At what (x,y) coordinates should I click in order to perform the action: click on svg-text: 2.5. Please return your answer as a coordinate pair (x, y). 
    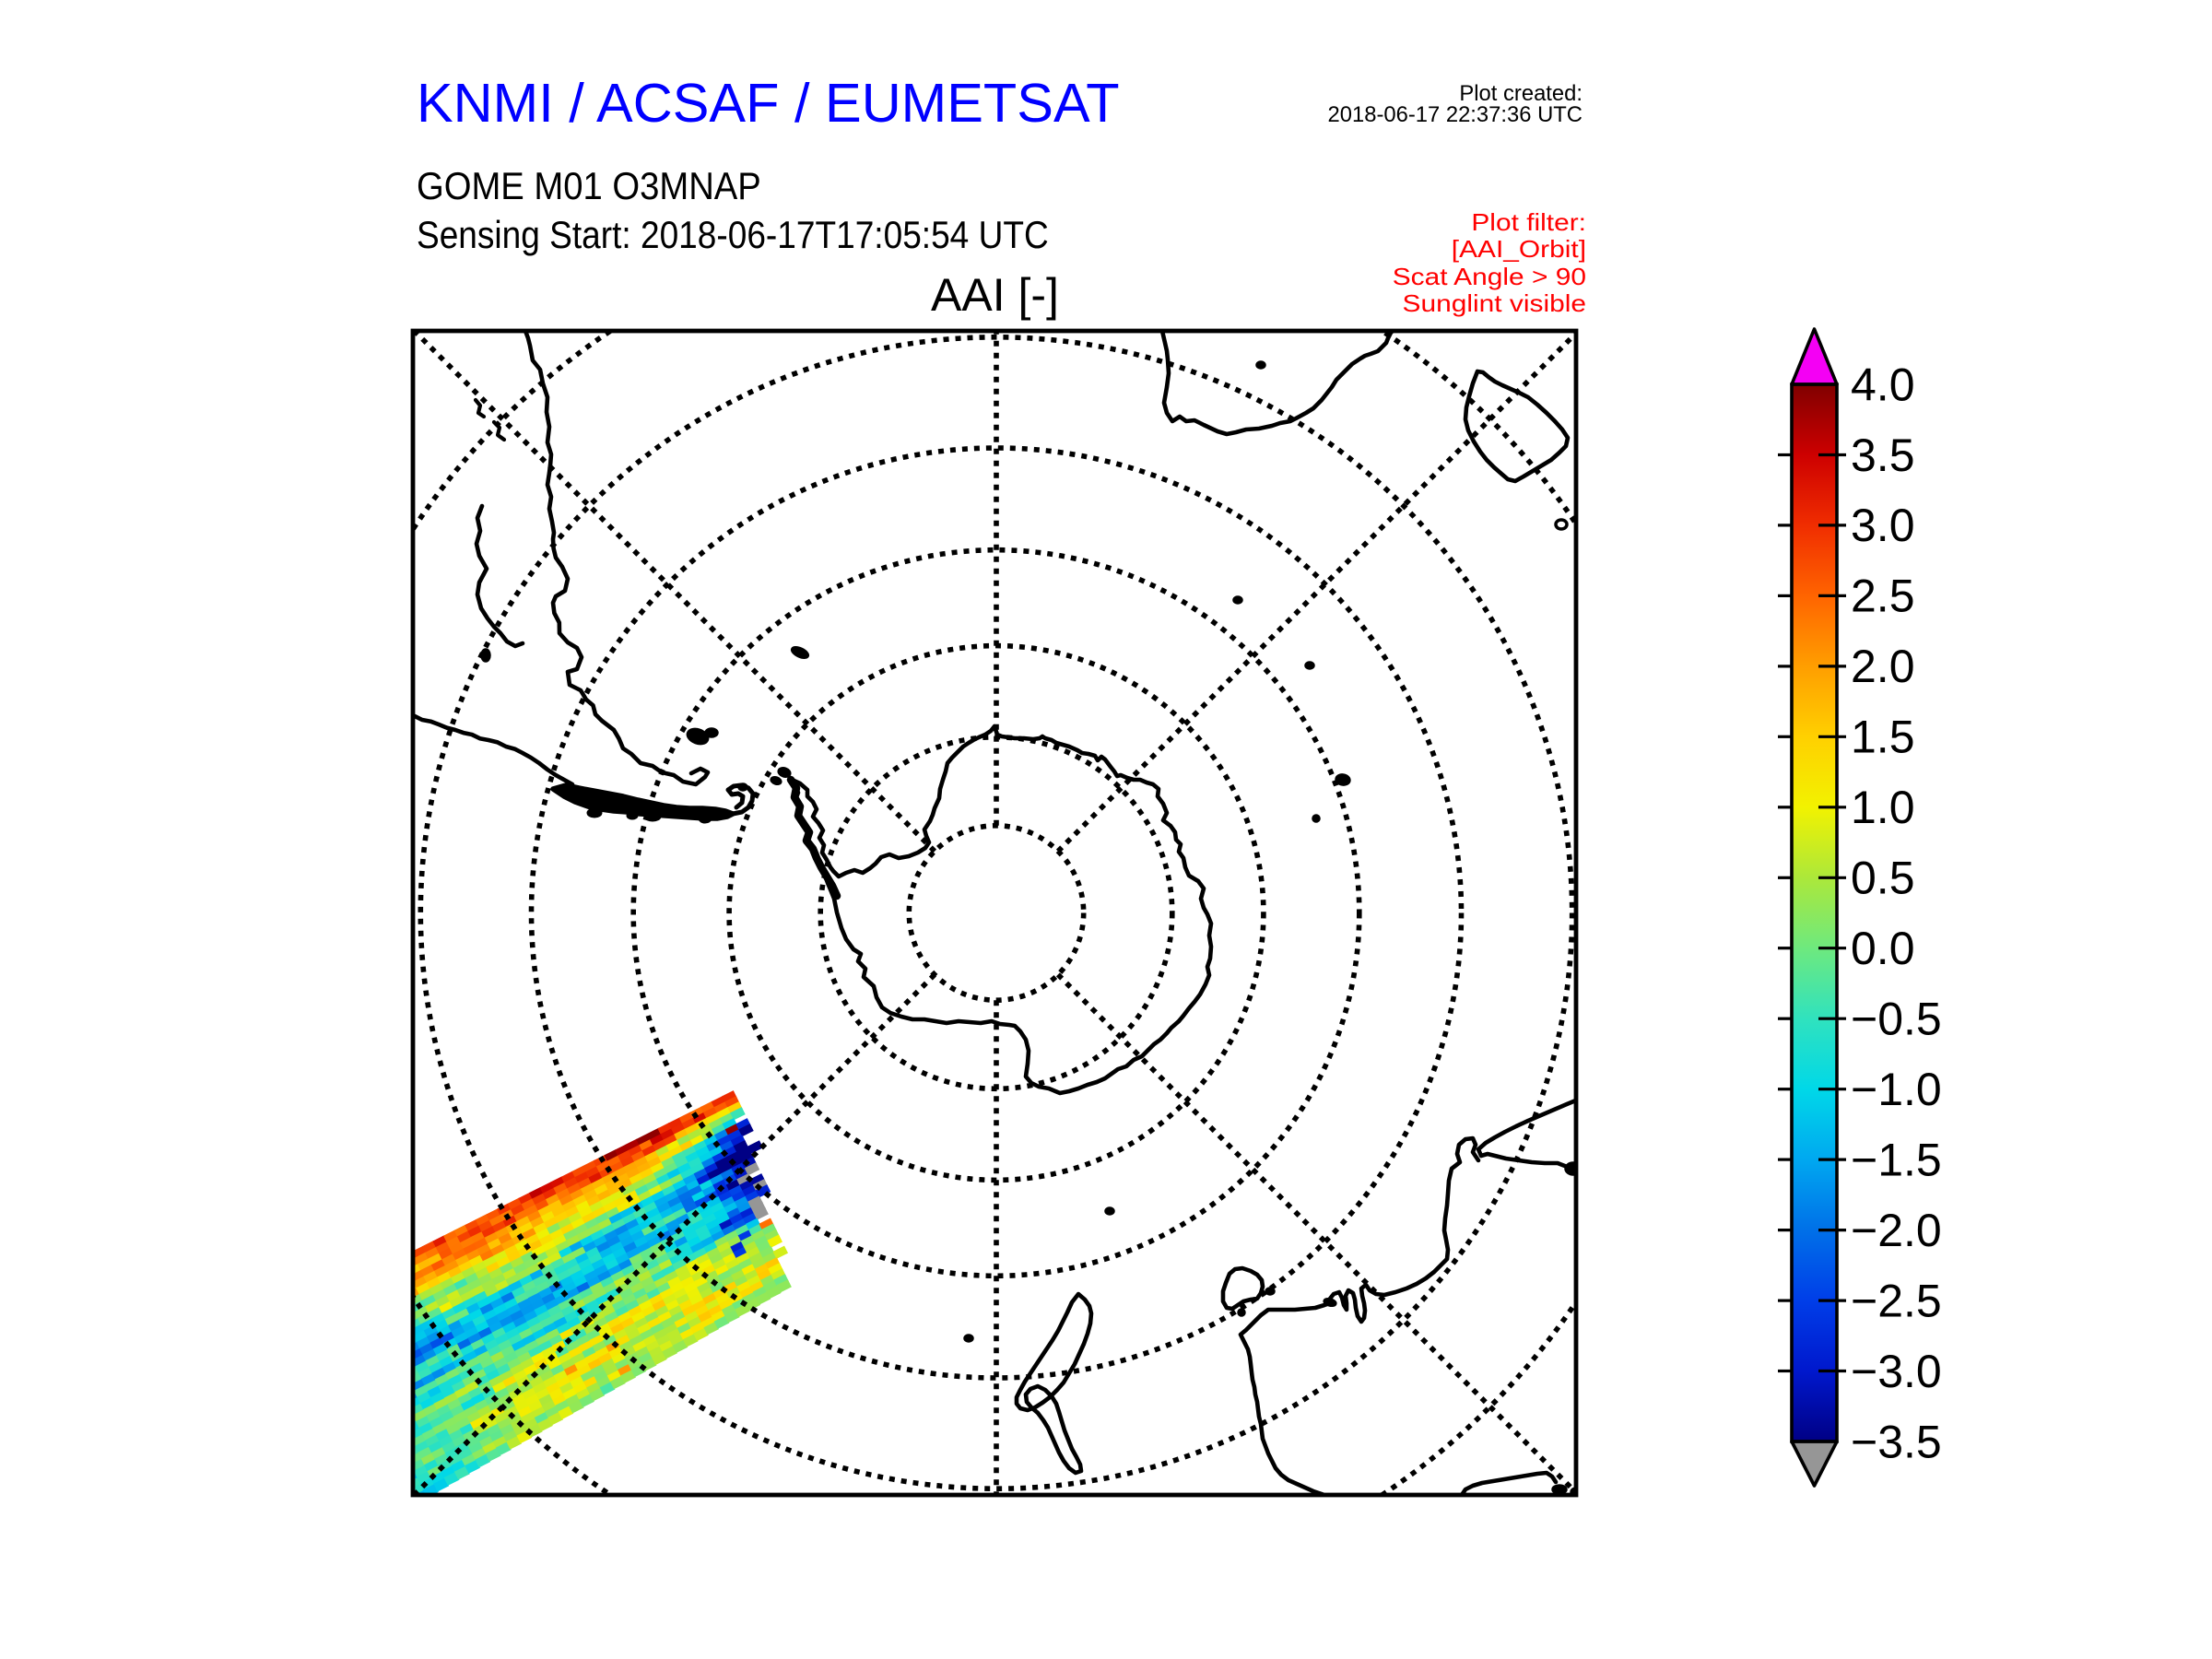
    Looking at the image, I should click on (1883, 596).